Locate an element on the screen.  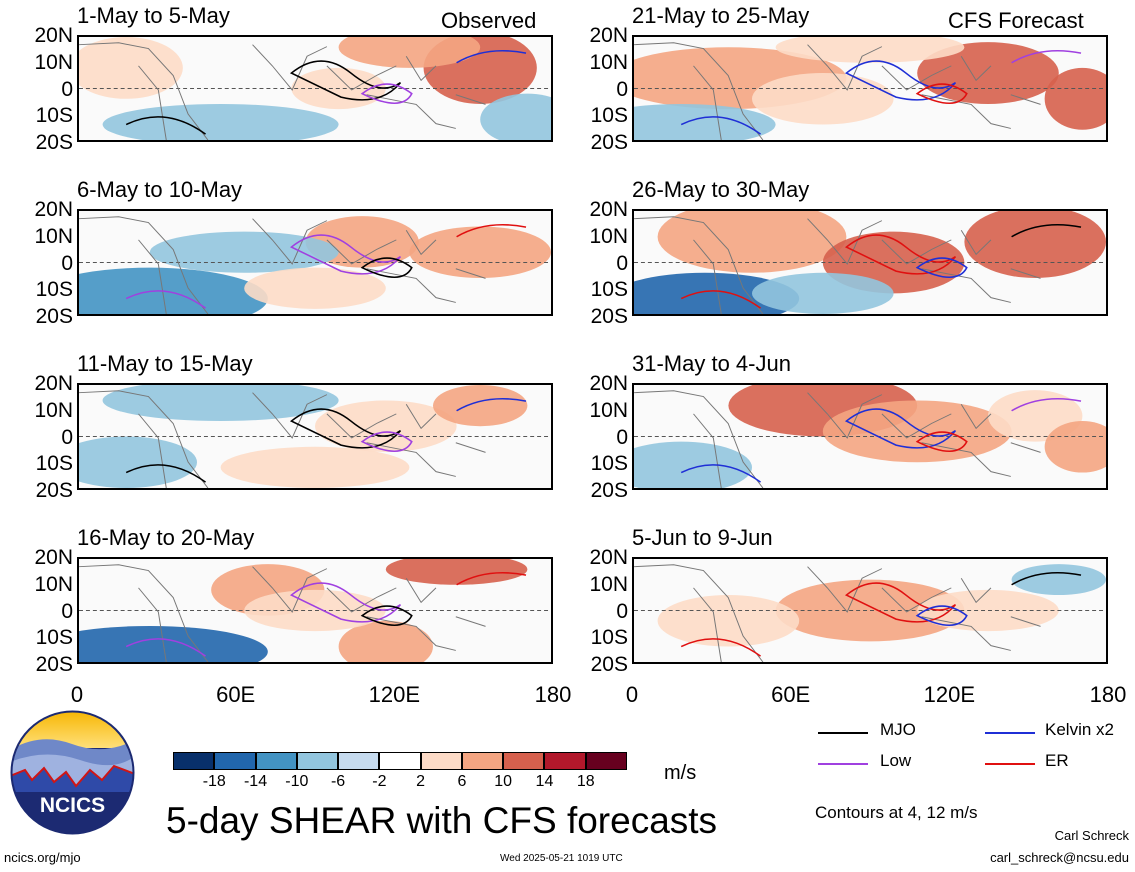
panel-title: 21-May to 25-May is located at coordinates (721, 15).